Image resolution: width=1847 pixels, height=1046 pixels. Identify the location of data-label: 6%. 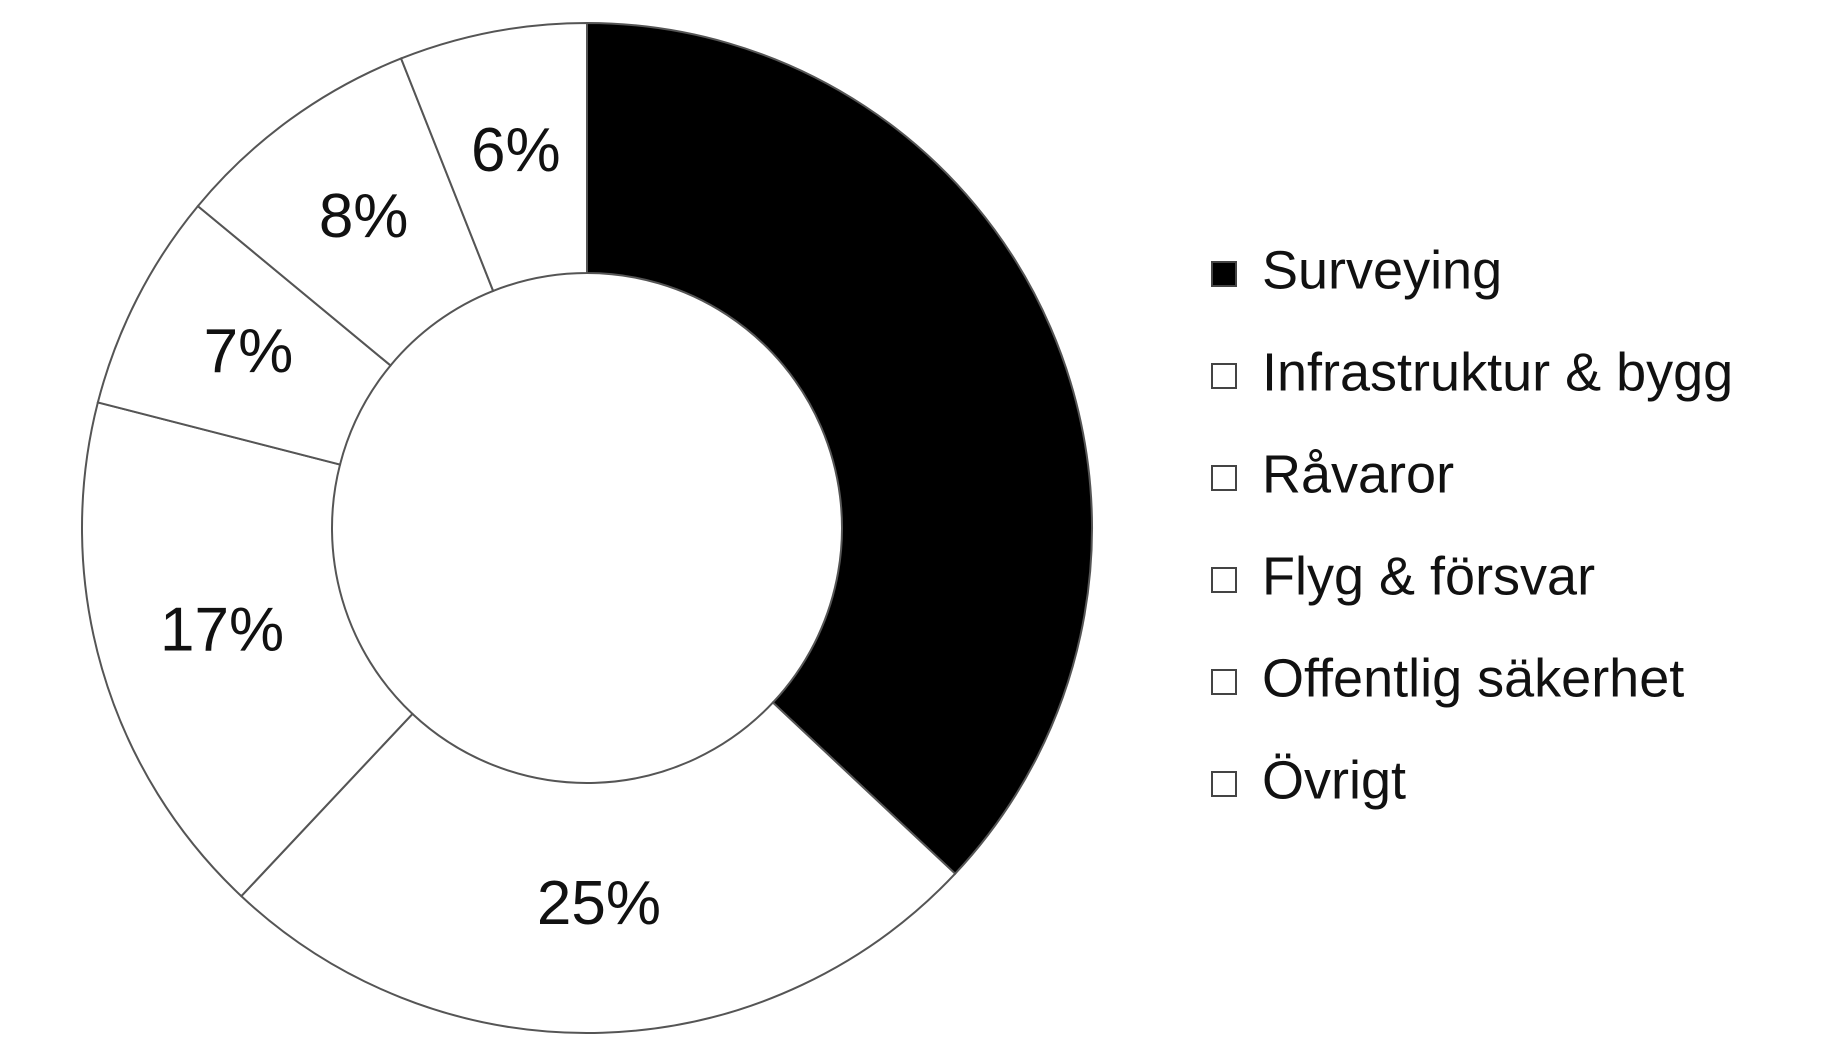
(516, 150).